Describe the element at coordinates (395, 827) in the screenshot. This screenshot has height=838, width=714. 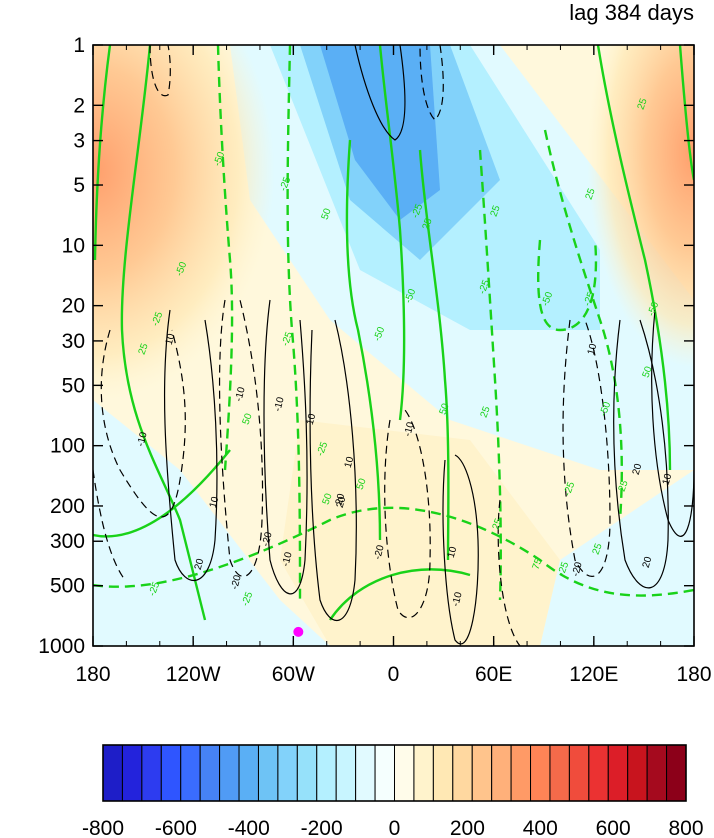
I see `colorbar-label: 0` at that location.